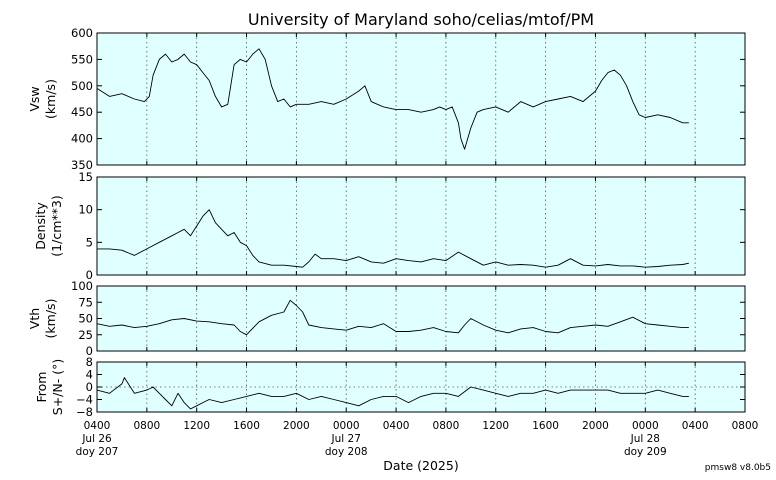 The image size is (776, 480). I want to click on y-axis-label-vth: (km/s), so click(50, 319).